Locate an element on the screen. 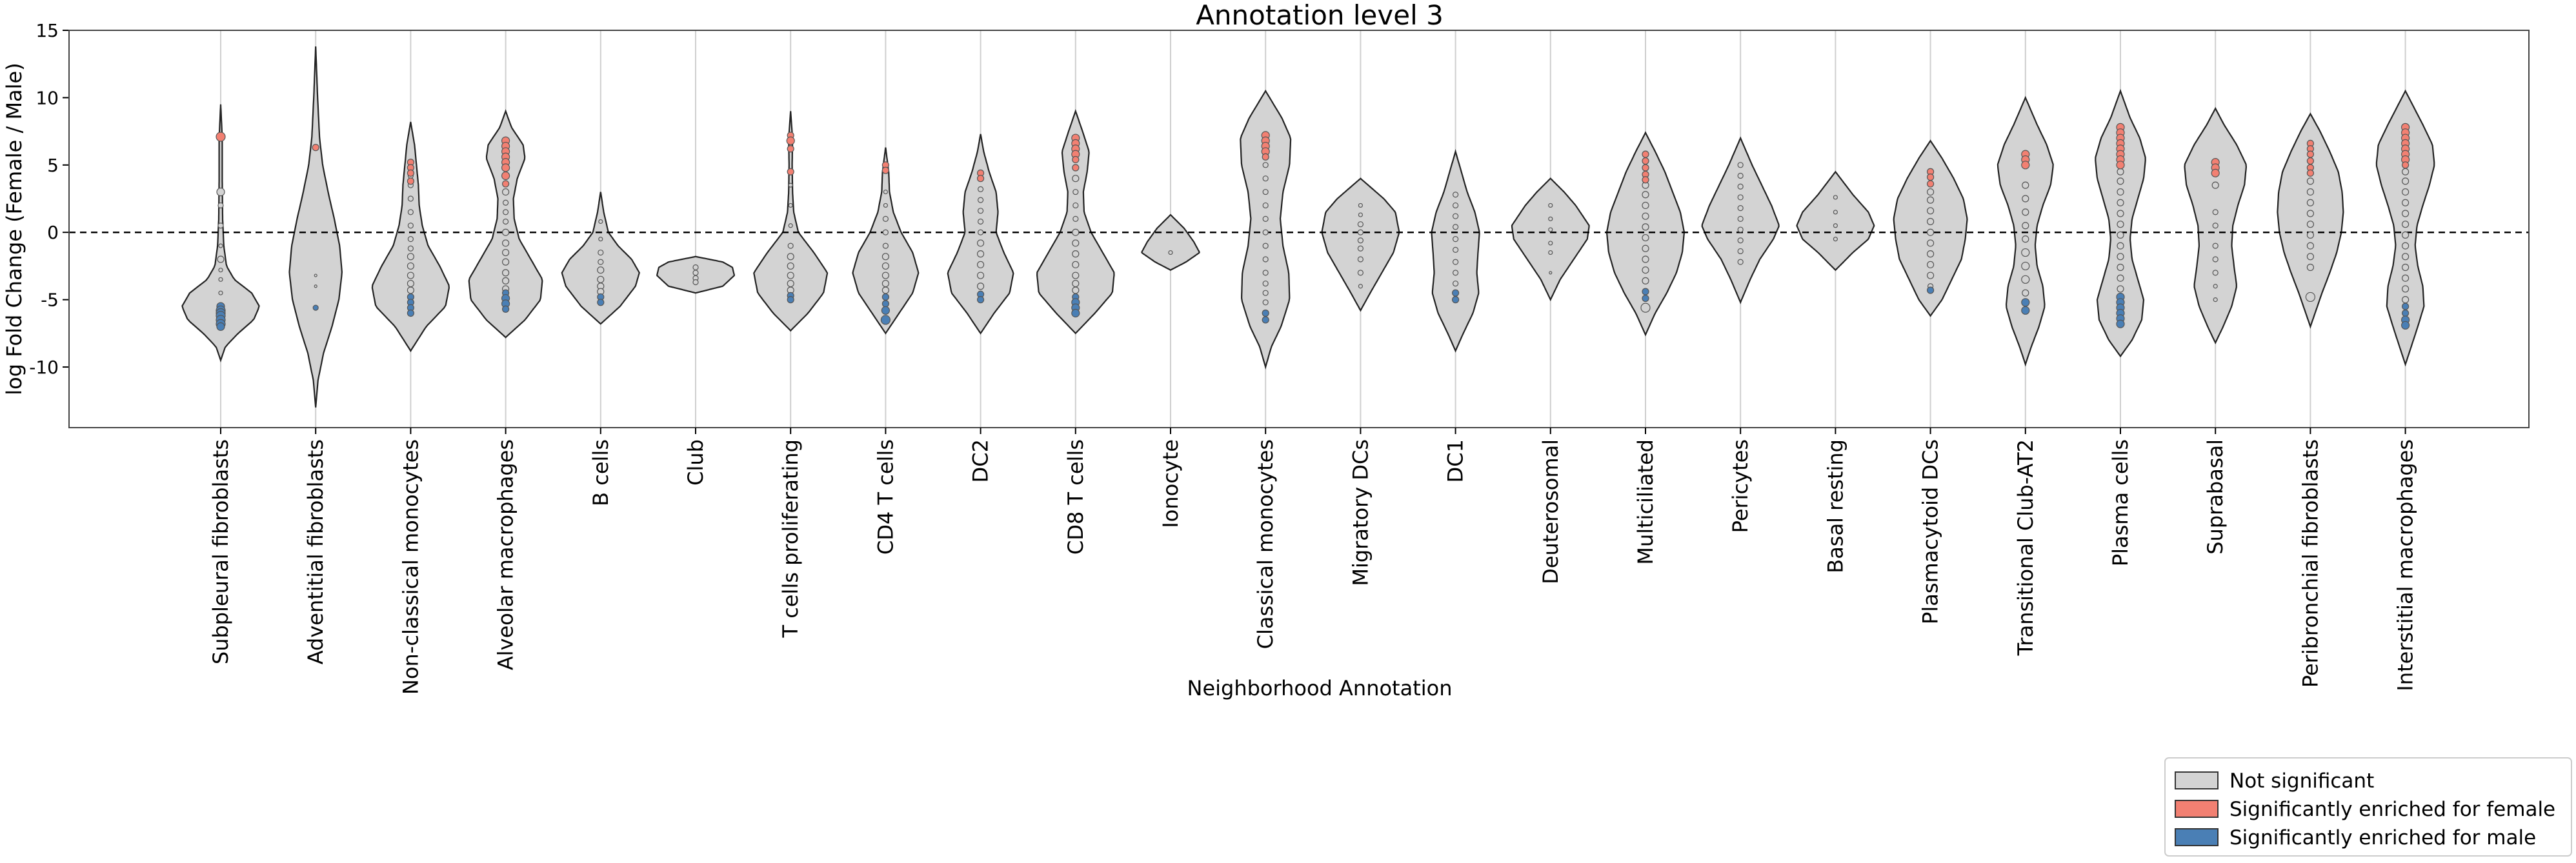 The height and width of the screenshot is (863, 2576). legend-label: Significantly enriched for male is located at coordinates (2382, 837).